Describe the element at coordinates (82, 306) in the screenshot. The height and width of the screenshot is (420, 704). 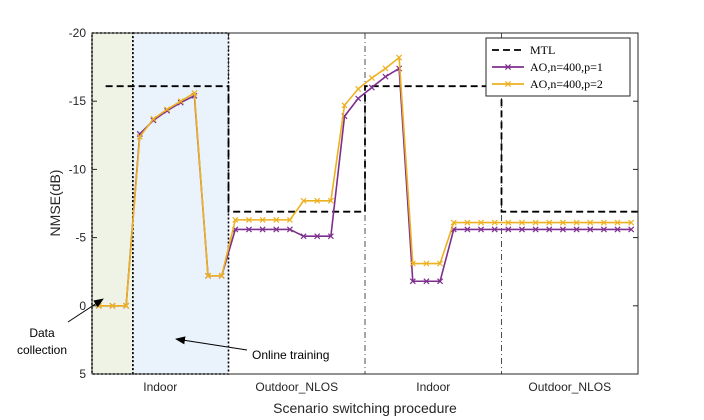
I see `y-tick-label: 0` at that location.